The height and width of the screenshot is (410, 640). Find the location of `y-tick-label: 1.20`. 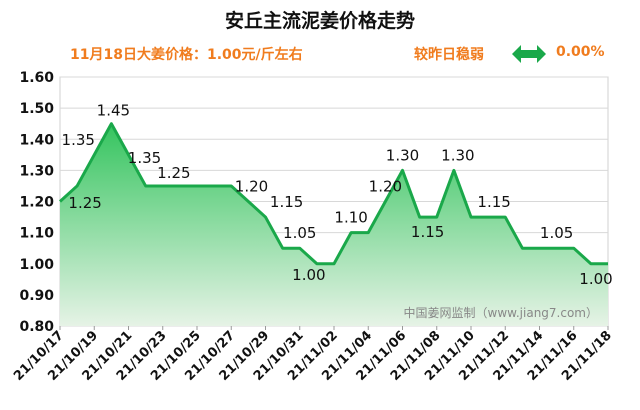

y-tick-label: 1.20 is located at coordinates (36, 203).